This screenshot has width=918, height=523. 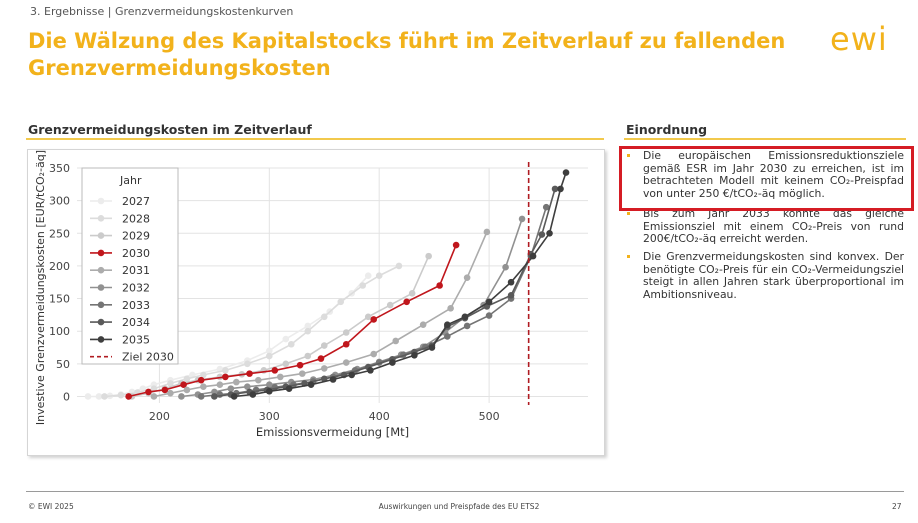 What do you see at coordinates (667, 129) in the screenshot?
I see `context-section-heading: Einordnung` at bounding box center [667, 129].